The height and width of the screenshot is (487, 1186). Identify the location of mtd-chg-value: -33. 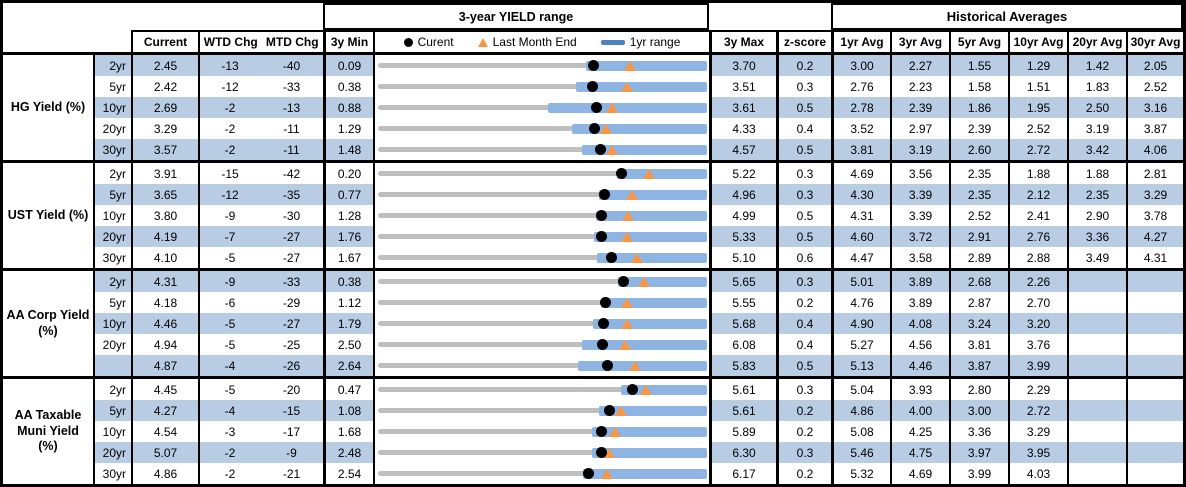
(291, 86).